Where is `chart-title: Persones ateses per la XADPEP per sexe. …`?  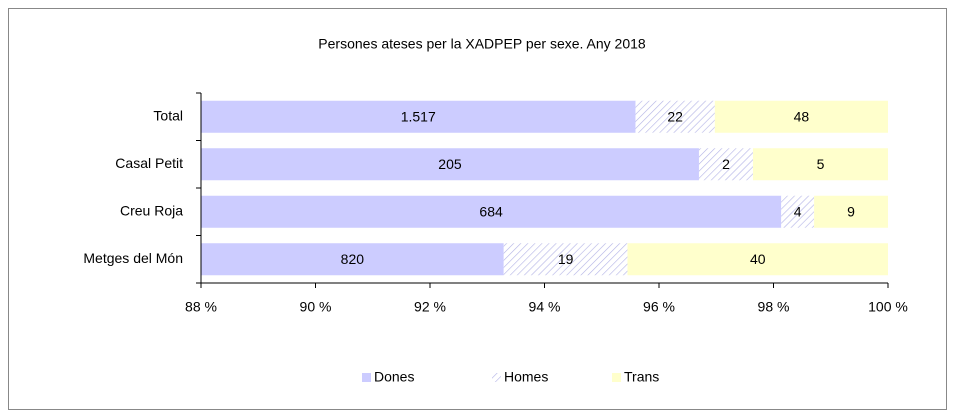
chart-title: Persones ateses per la XADPEP per sexe. … is located at coordinates (482, 44).